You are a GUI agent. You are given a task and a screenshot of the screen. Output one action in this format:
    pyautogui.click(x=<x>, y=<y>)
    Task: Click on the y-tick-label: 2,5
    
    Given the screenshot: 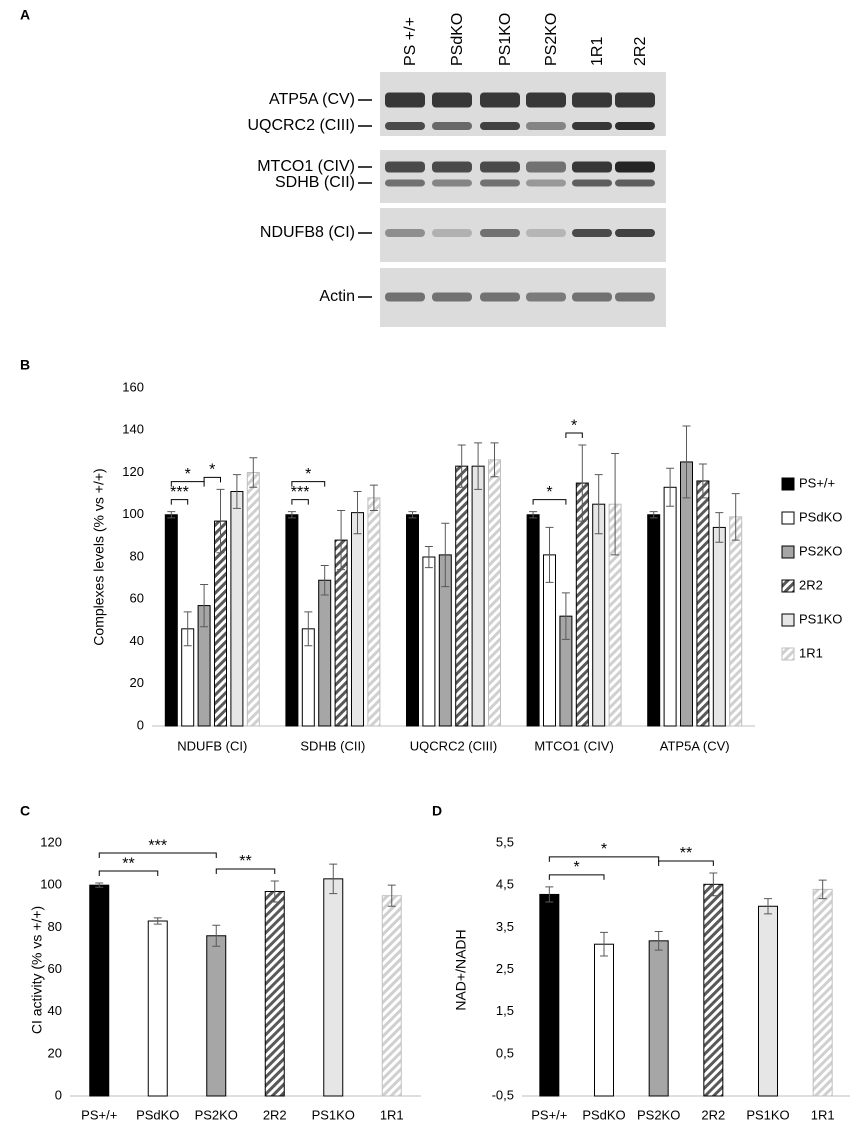 What is the action you would take?
    pyautogui.click(x=505, y=968)
    